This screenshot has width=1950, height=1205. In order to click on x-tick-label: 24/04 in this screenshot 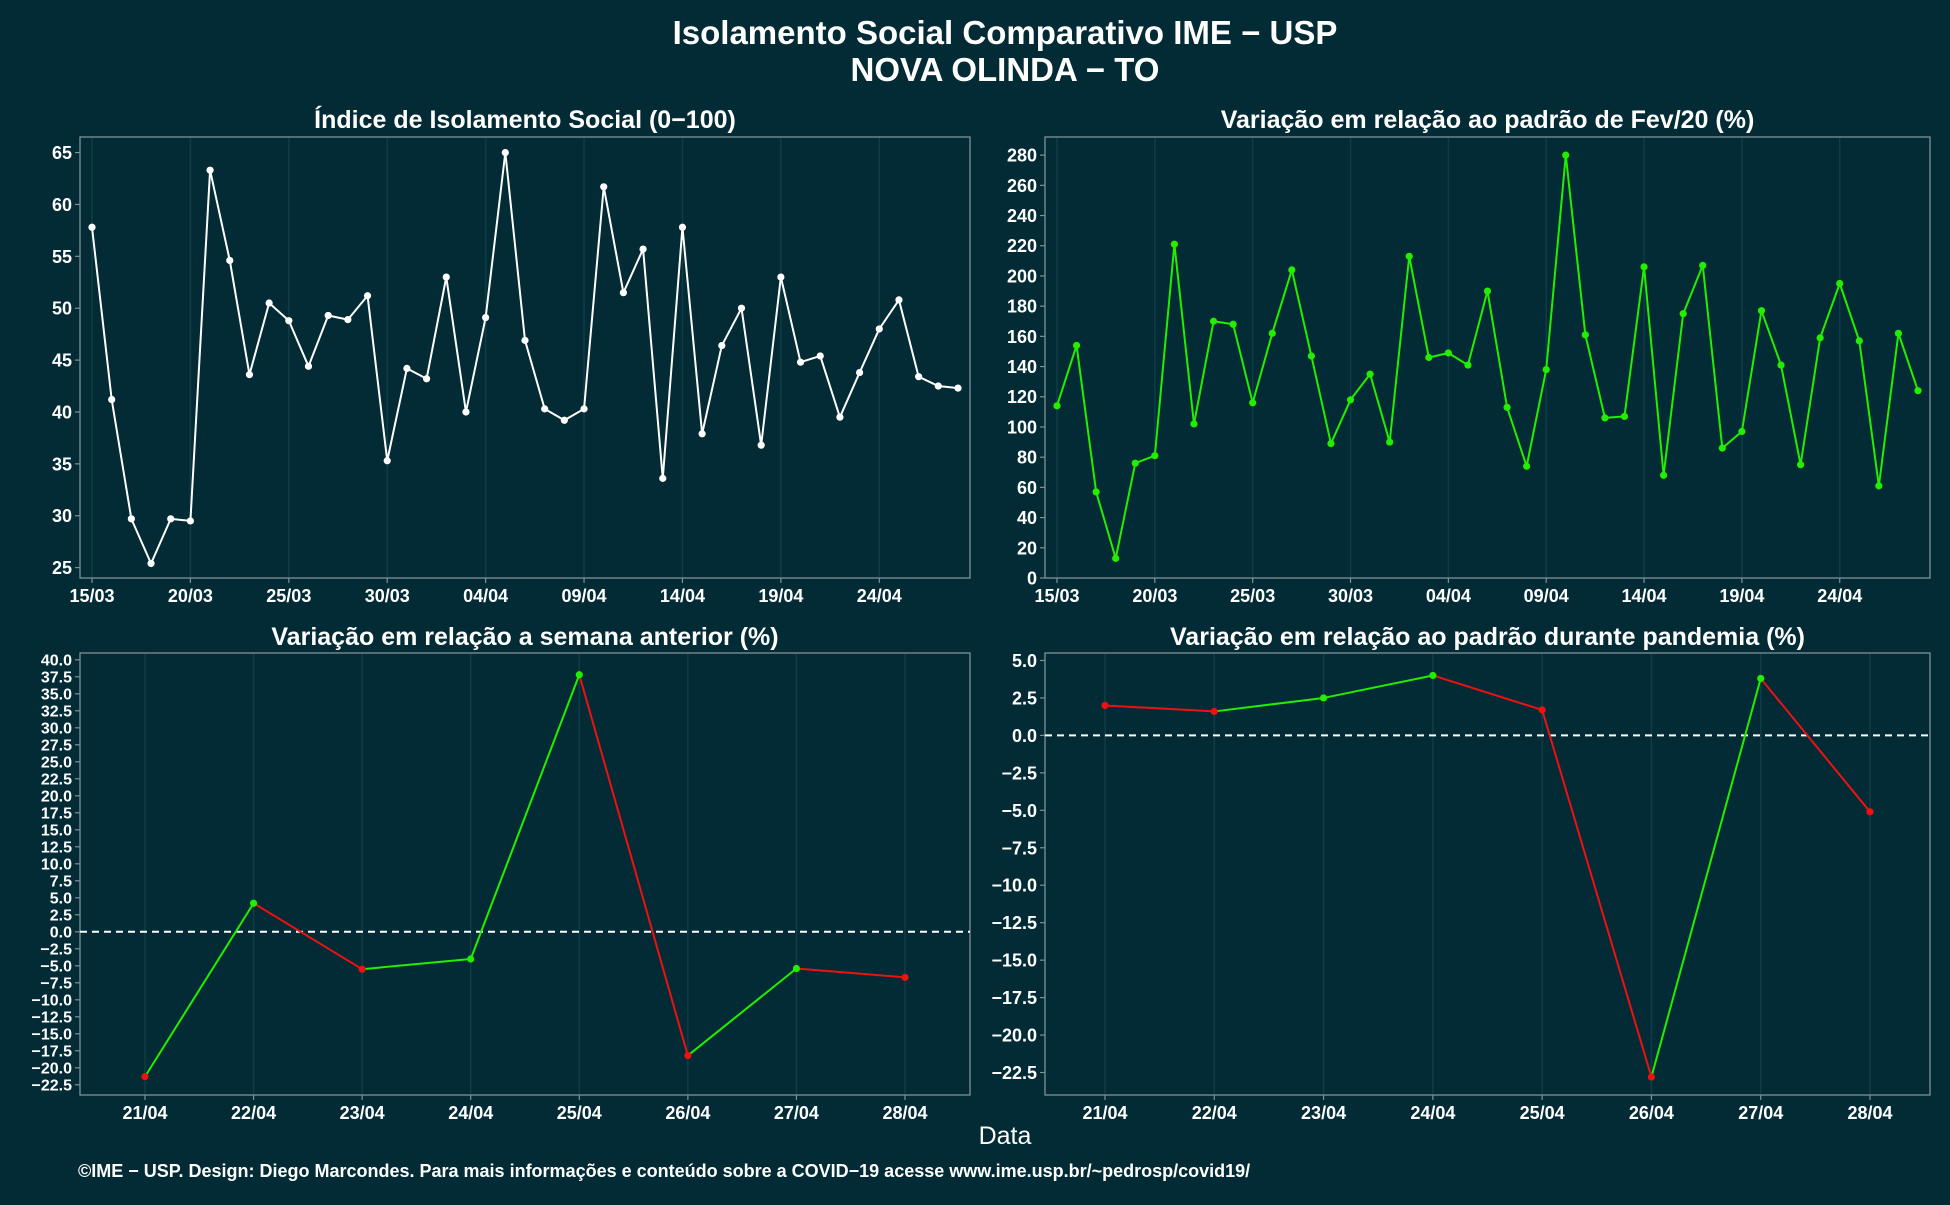, I will do `click(470, 1113)`.